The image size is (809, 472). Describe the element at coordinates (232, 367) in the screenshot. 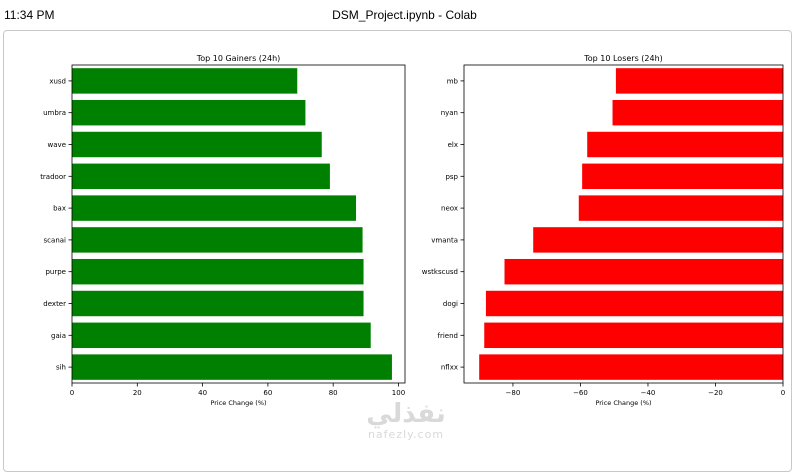

I see `gainers-bar-sih` at that location.